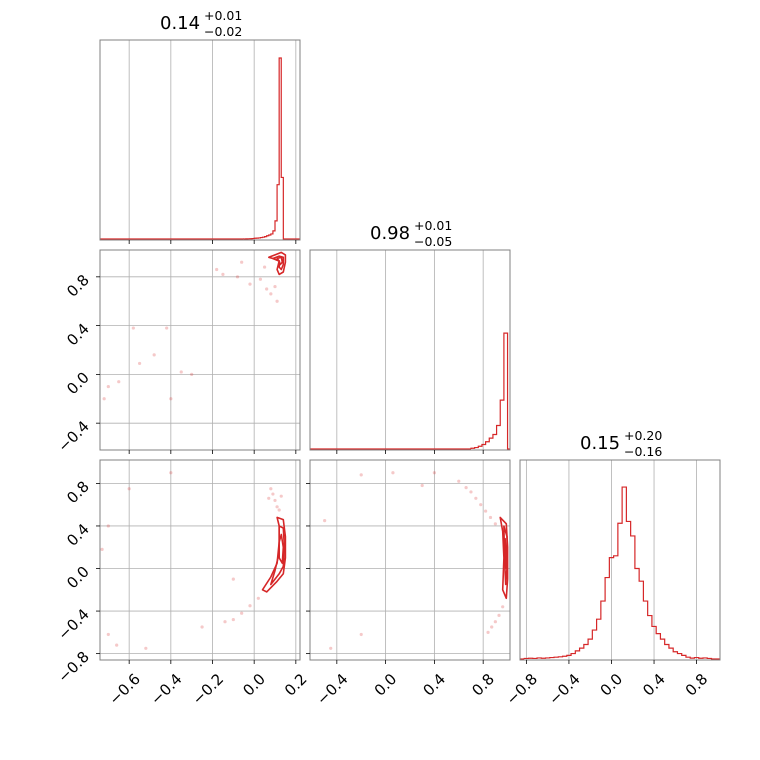 This screenshot has width=760, height=760. Describe the element at coordinates (73, 667) in the screenshot. I see `scatter-panel-p0_p2-ytick-label-0: −0.8` at that location.